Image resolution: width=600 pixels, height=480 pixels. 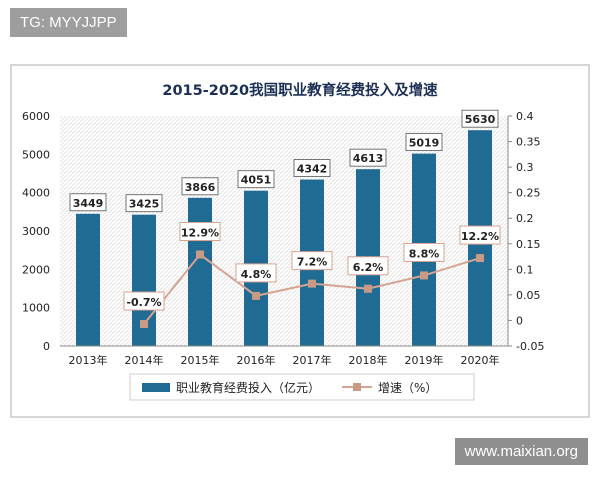 I want to click on growth-point-2017年, so click(x=312, y=283).